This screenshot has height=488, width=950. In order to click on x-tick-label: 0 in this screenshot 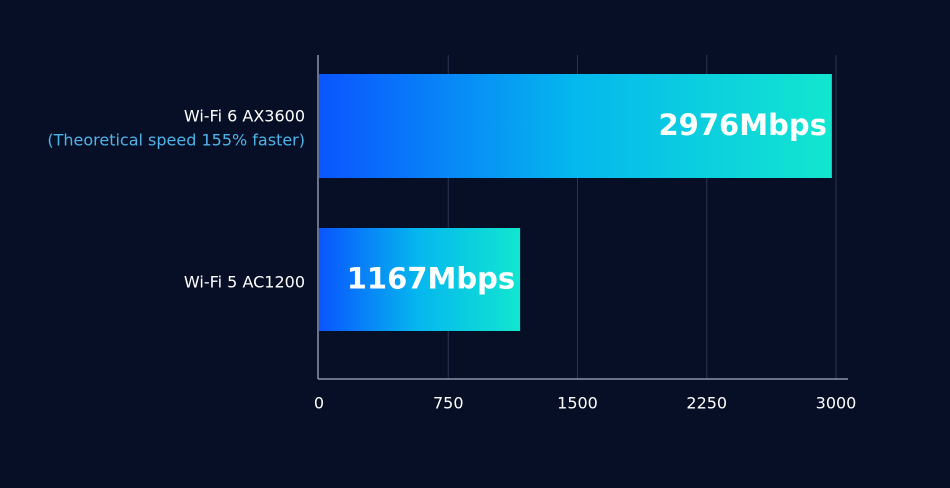, I will do `click(319, 403)`.